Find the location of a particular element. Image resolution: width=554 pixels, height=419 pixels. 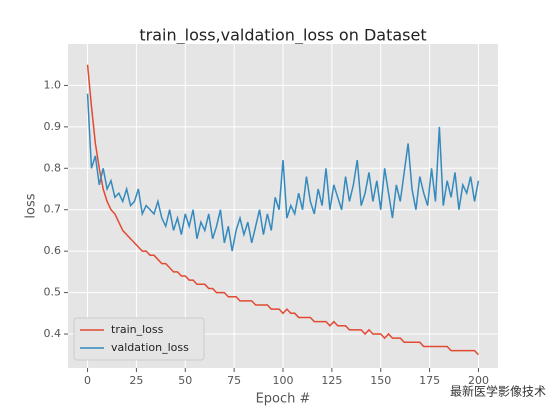

y-axis-label: loss is located at coordinates (31, 205).